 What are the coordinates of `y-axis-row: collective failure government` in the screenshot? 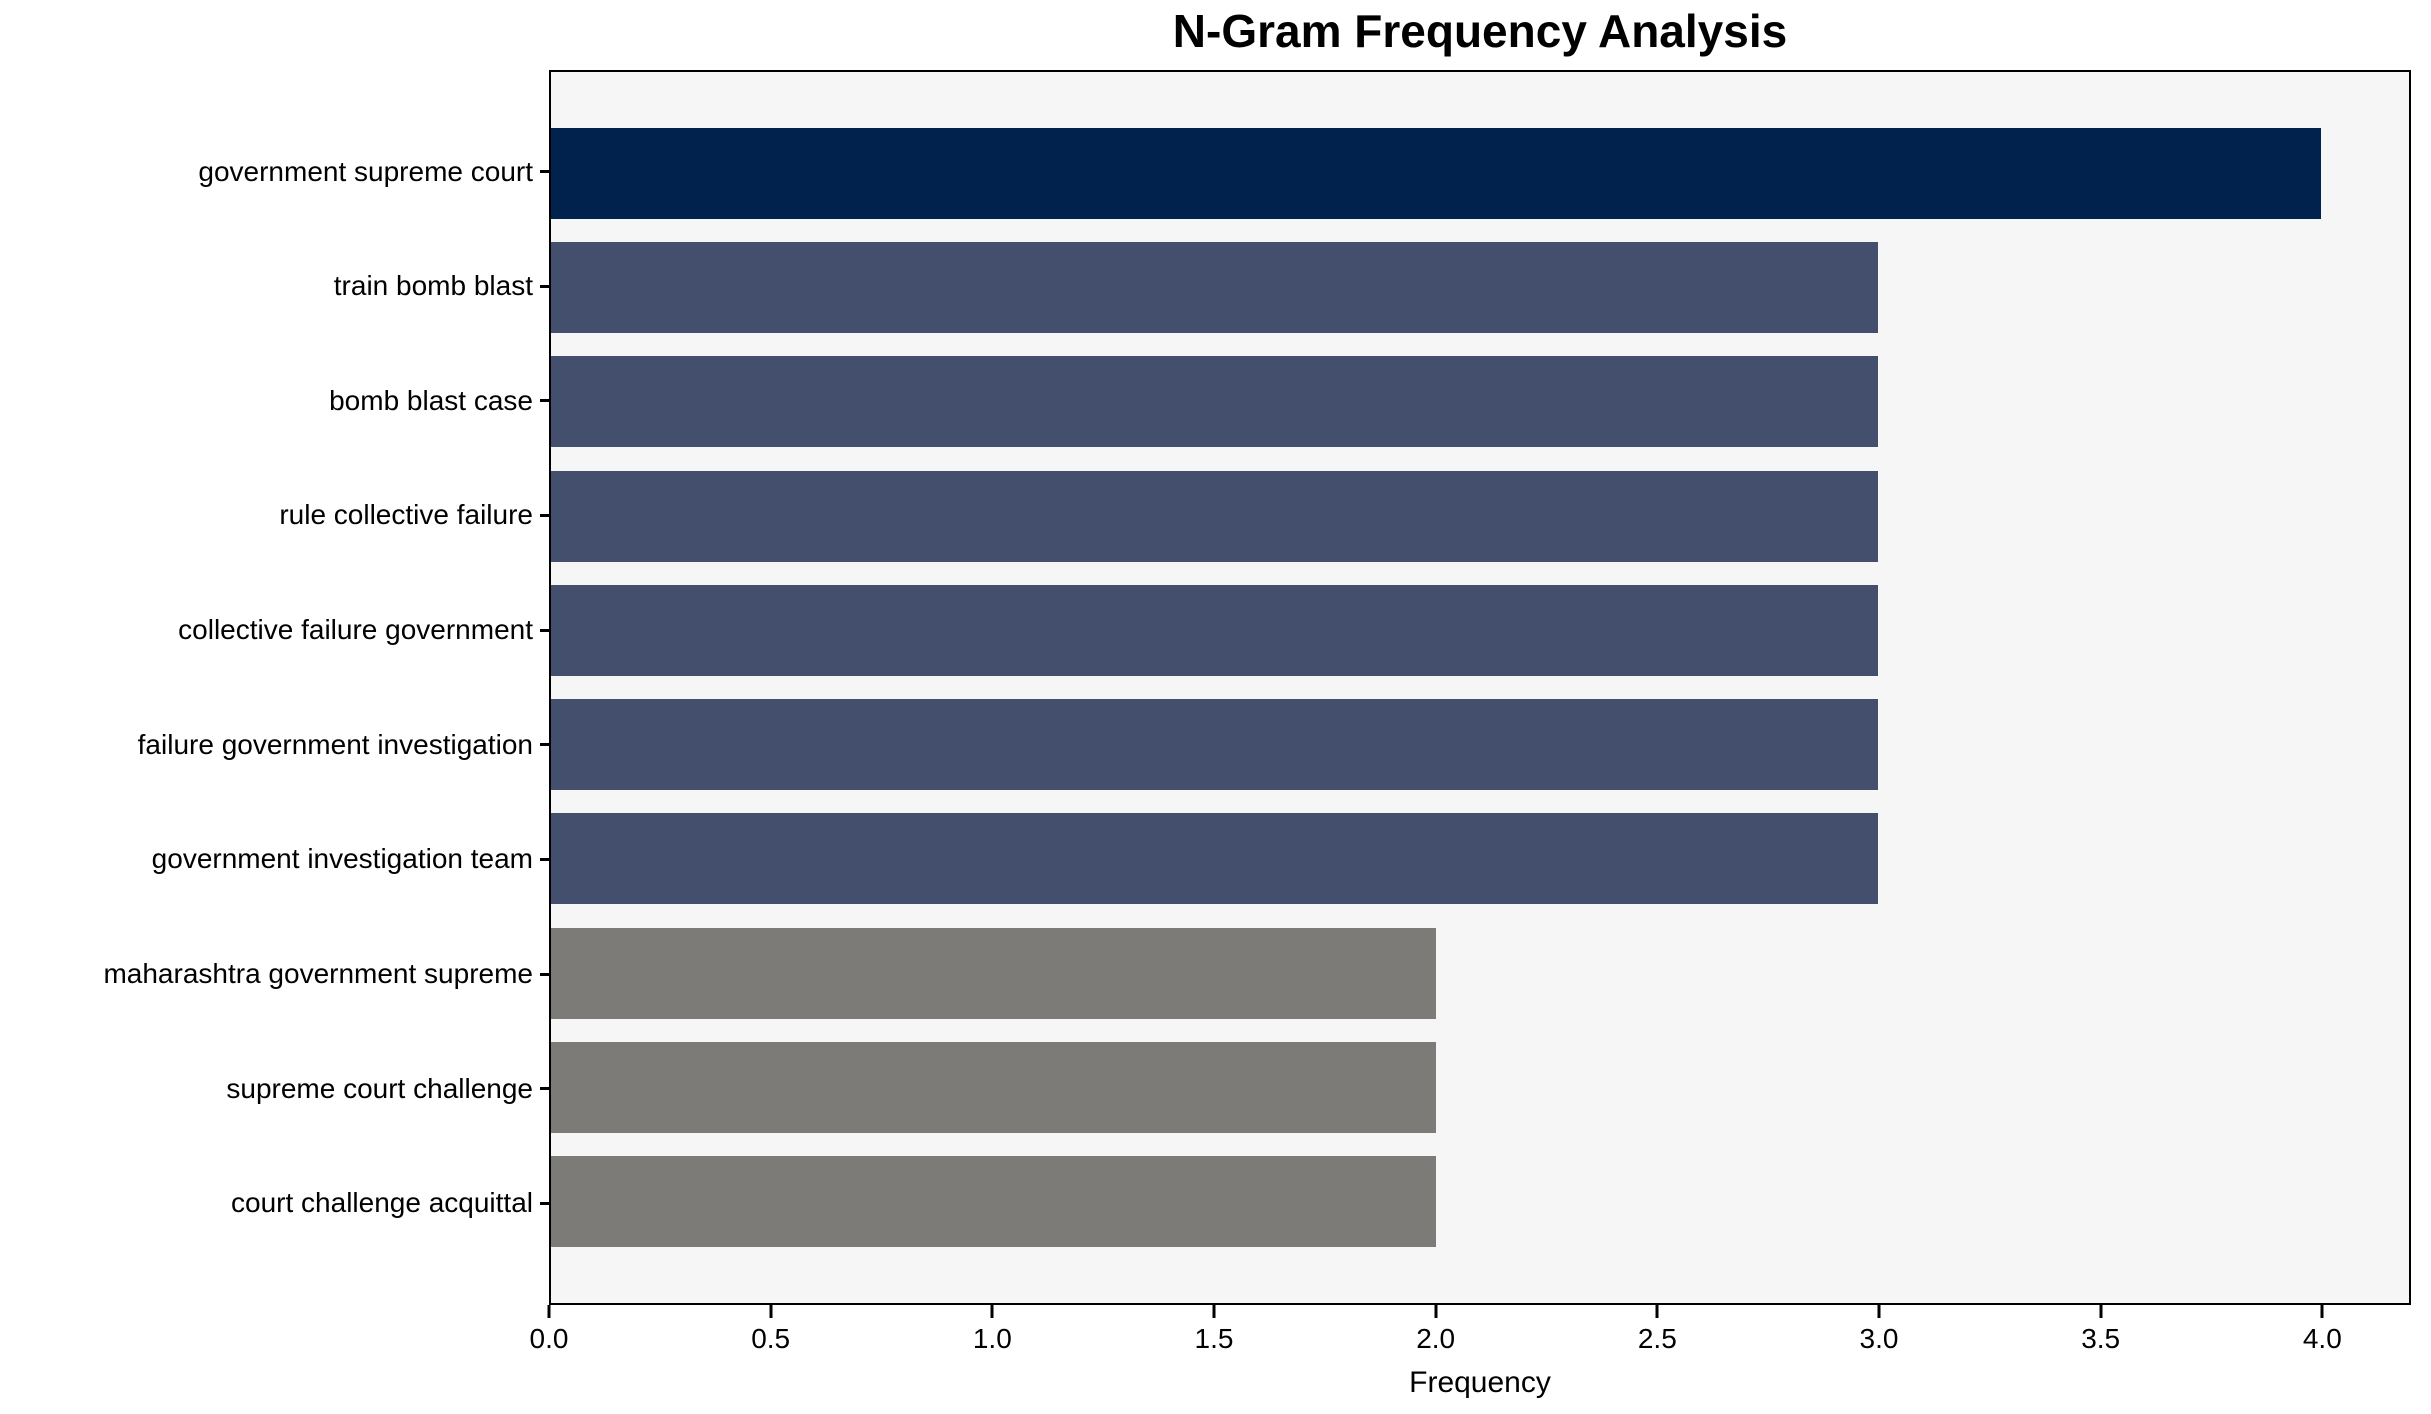 It's located at (274, 630).